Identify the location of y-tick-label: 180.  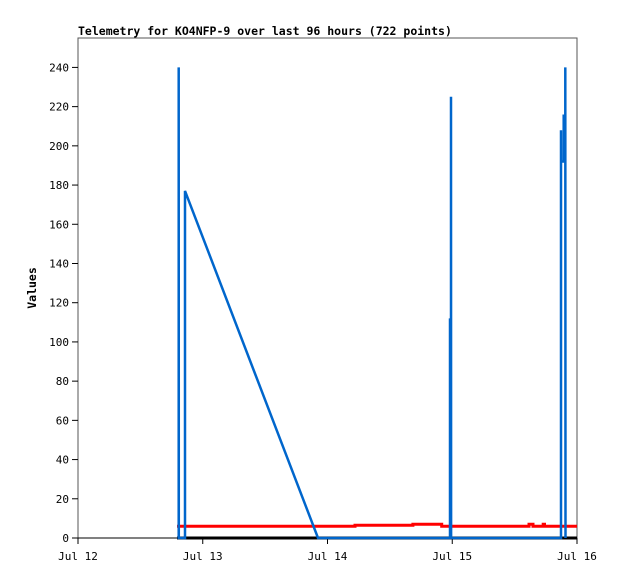
(59, 185).